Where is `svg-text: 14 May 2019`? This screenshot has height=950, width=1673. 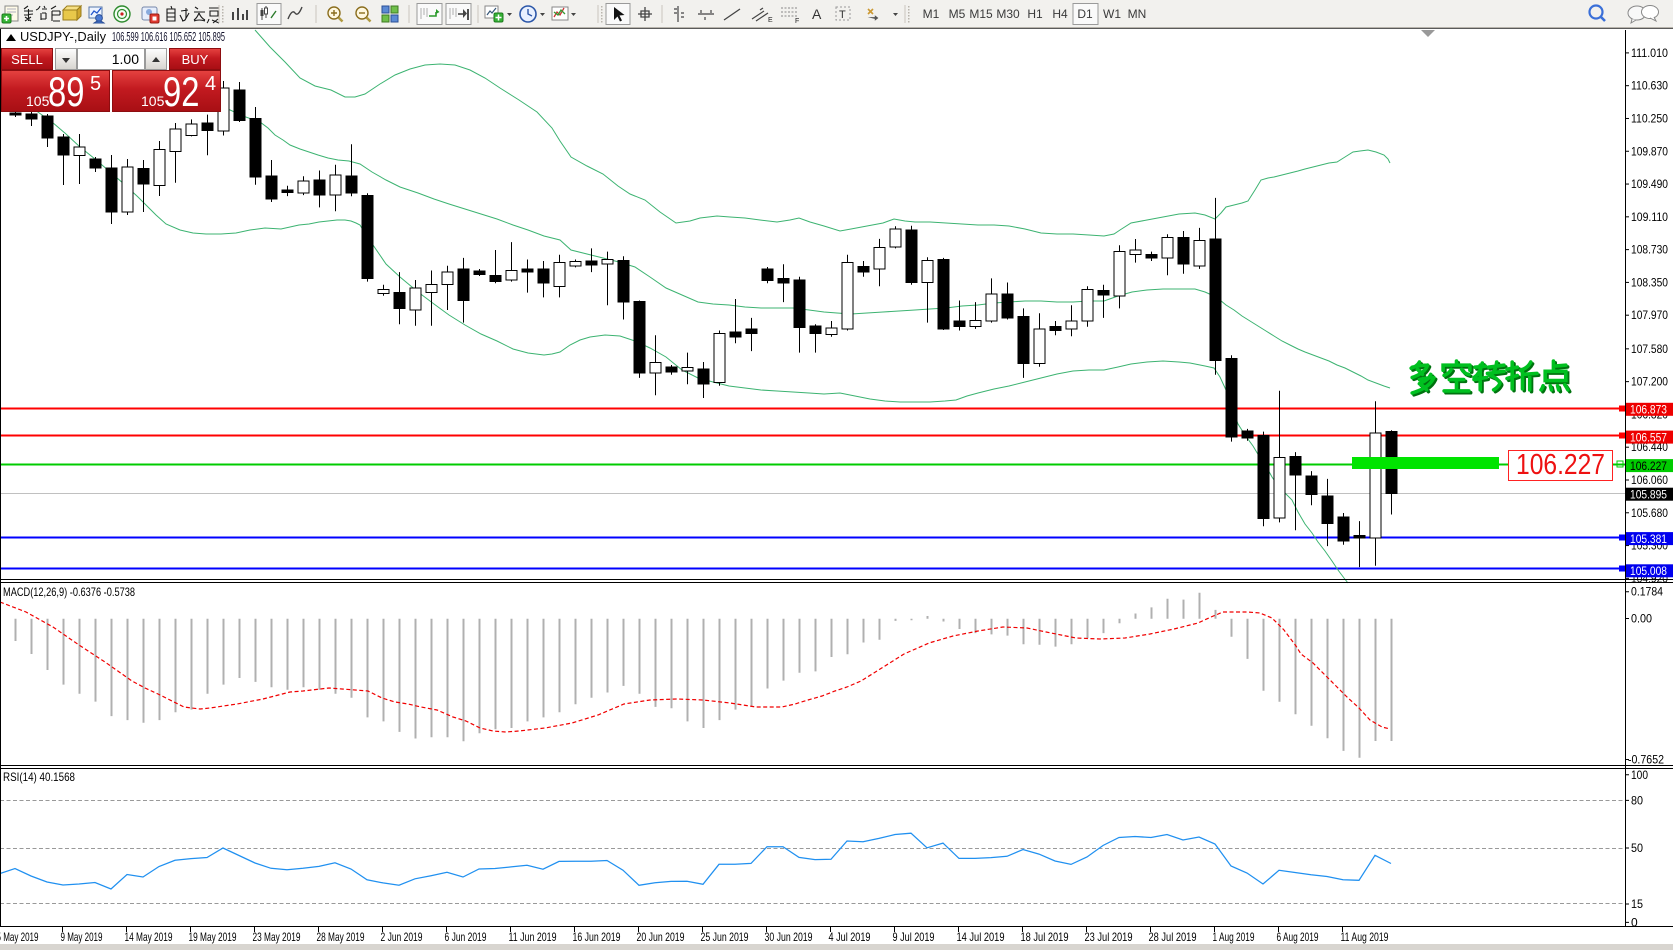
svg-text: 14 May 2019 is located at coordinates (149, 937).